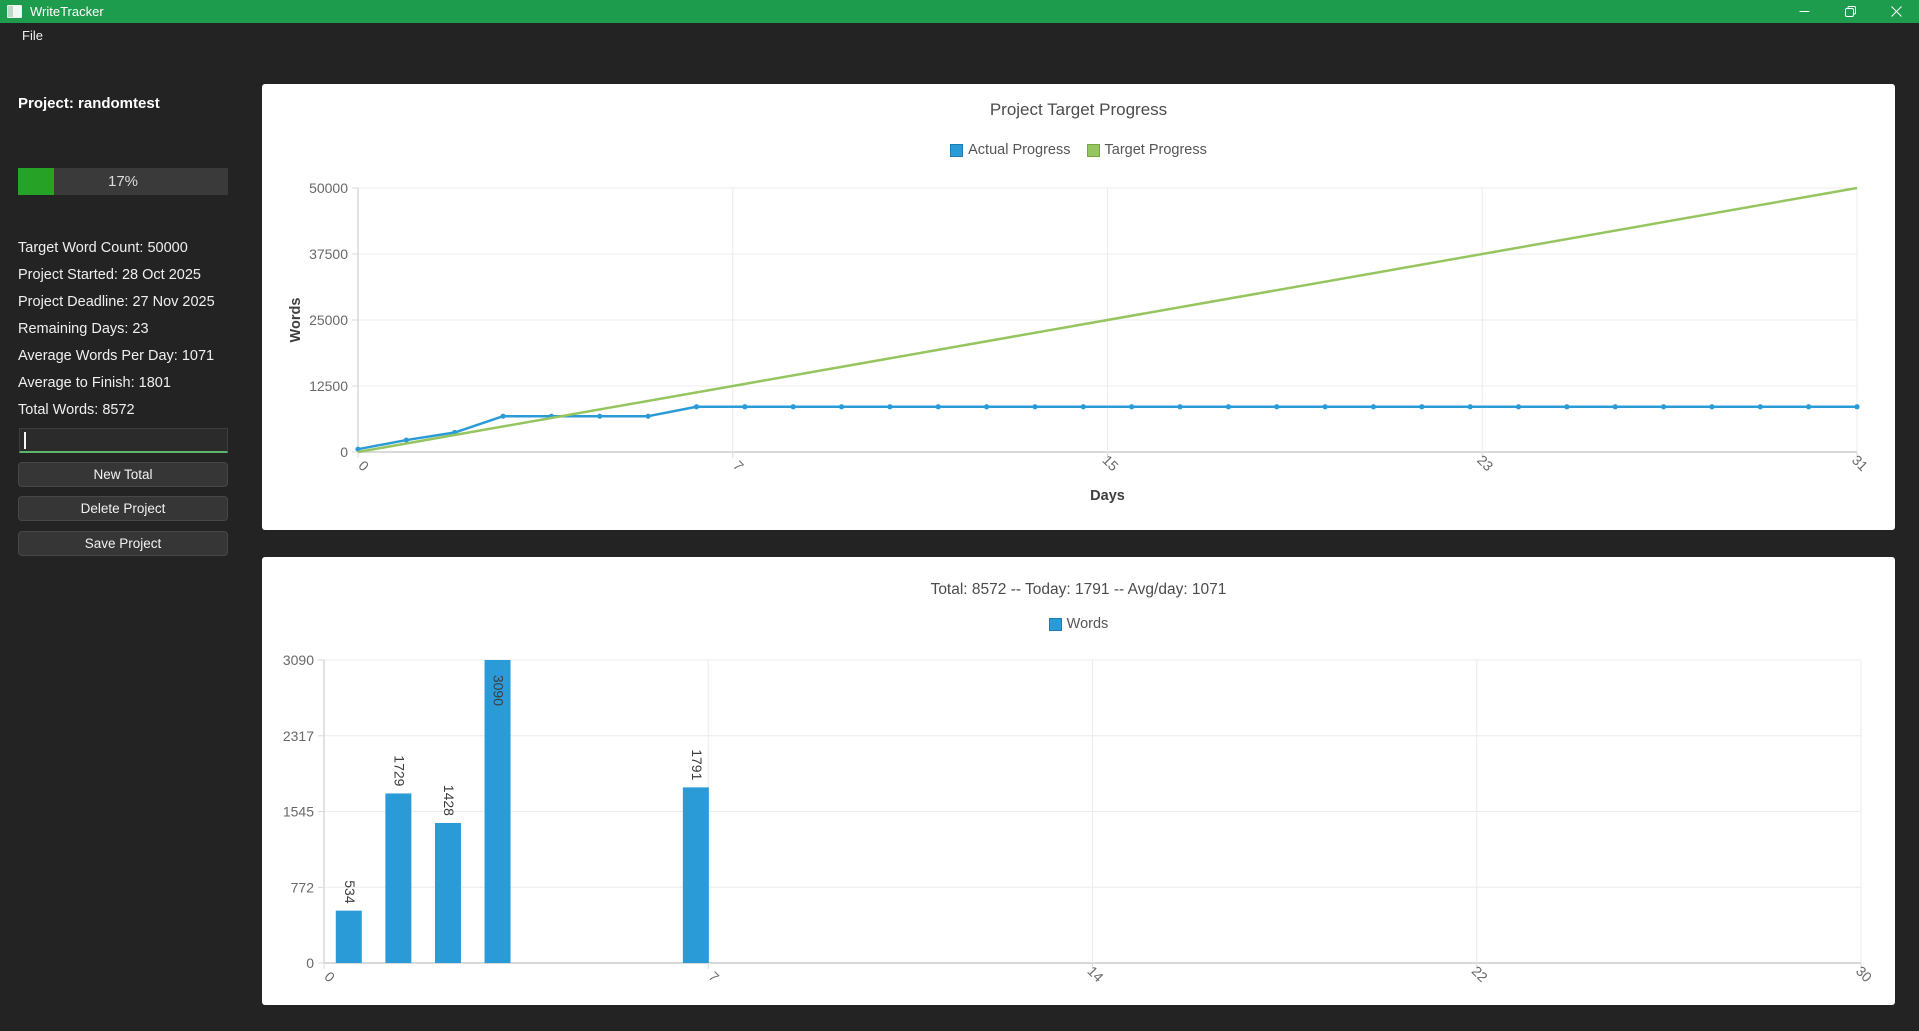 Image resolution: width=1919 pixels, height=1031 pixels. What do you see at coordinates (1055, 624) in the screenshot?
I see `words-swatch` at bounding box center [1055, 624].